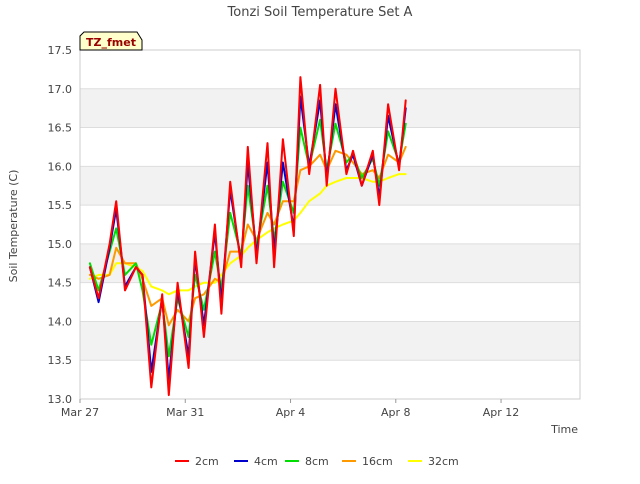 This screenshot has width=640, height=484. What do you see at coordinates (185, 412) in the screenshot?
I see `x-tick-label: Mar 31` at bounding box center [185, 412].